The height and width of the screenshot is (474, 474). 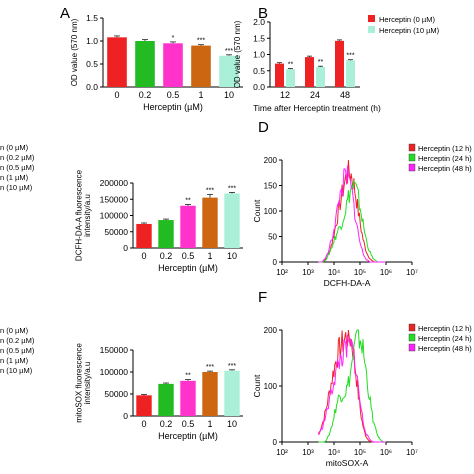 I want to click on x-tick-label: 10⁶, so click(x=386, y=272).